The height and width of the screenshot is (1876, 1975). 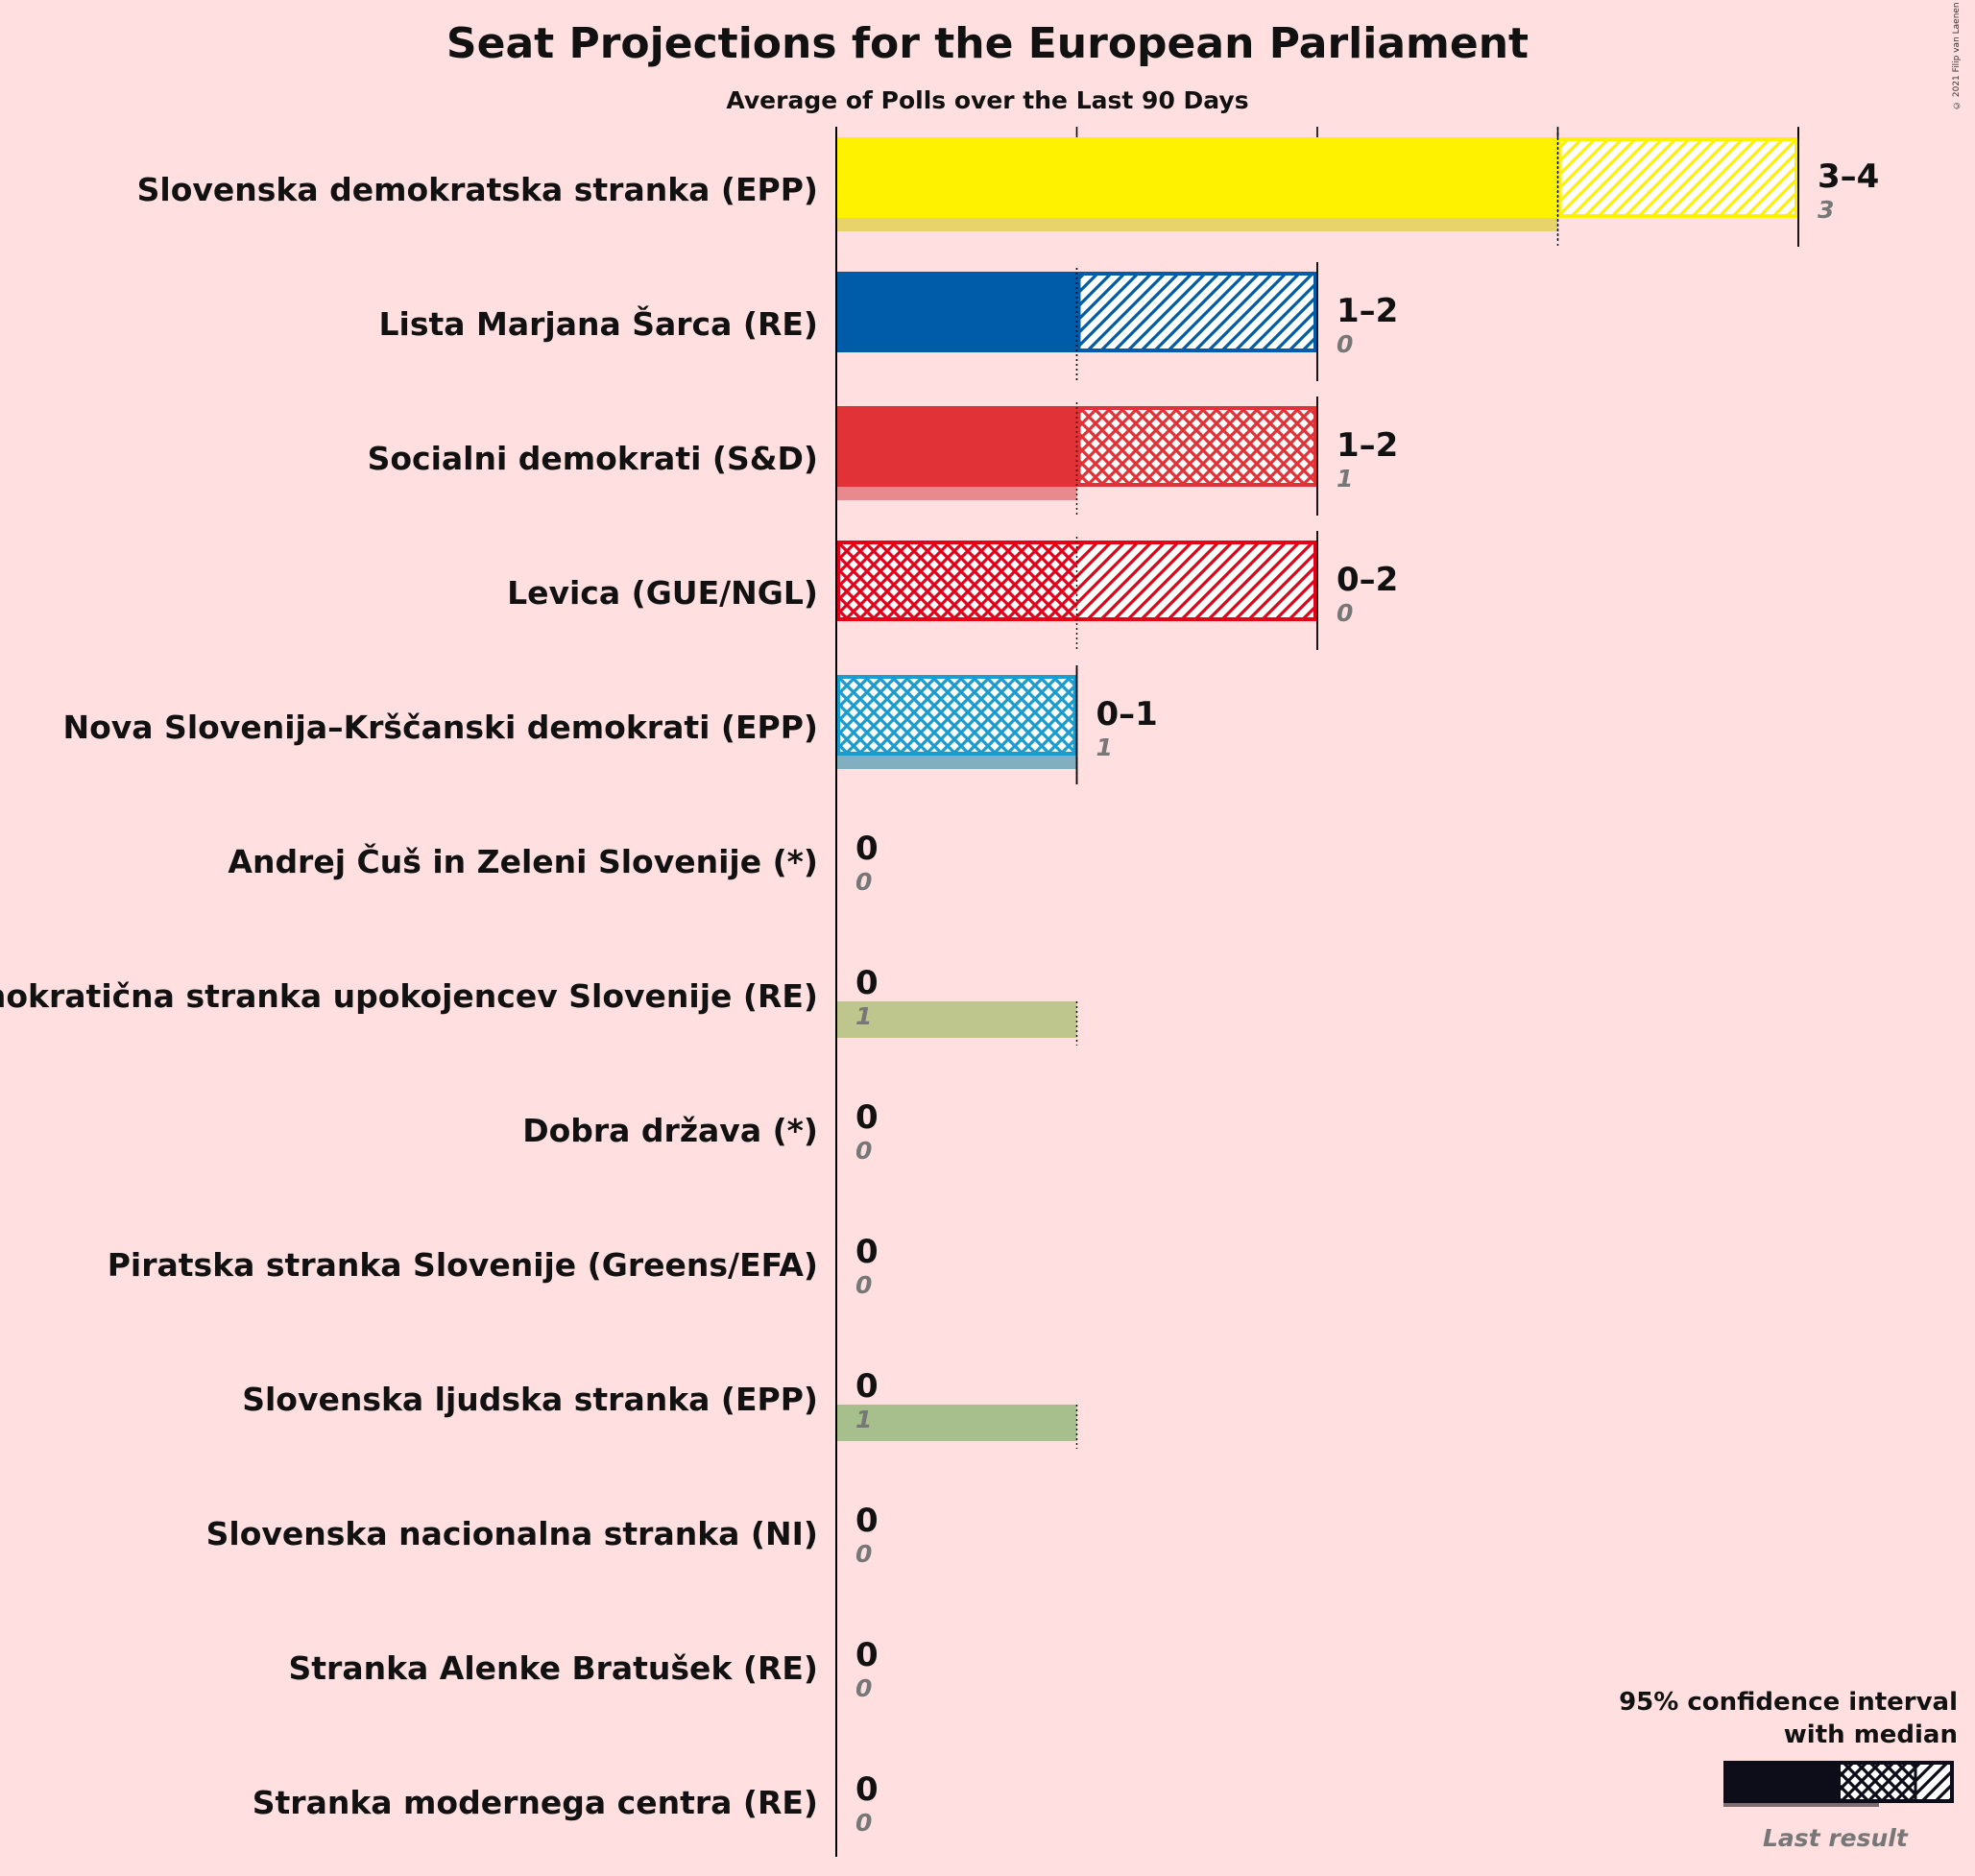 What do you see at coordinates (662, 593) in the screenshot?
I see `party-name-label: Levica (GUE/NGL)` at bounding box center [662, 593].